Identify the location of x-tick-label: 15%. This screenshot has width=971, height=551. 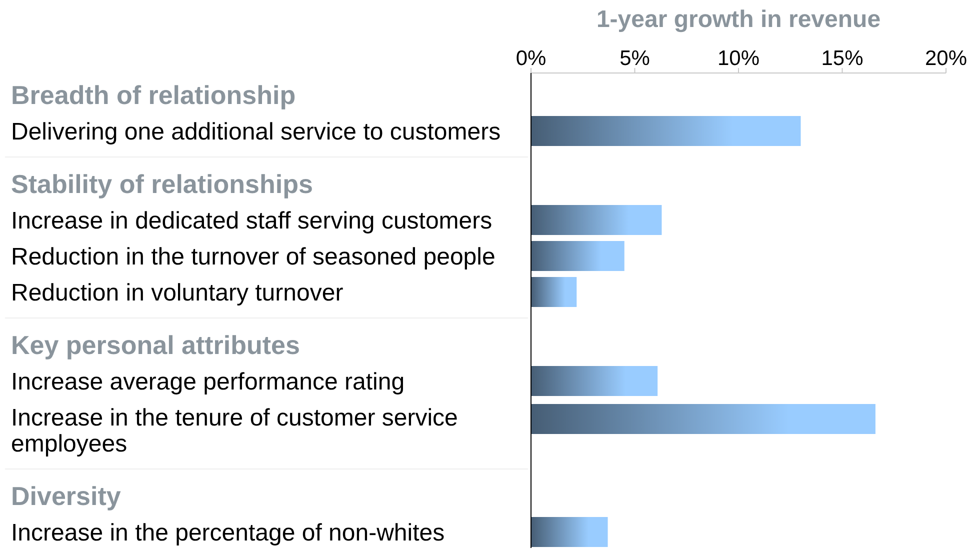
(842, 58).